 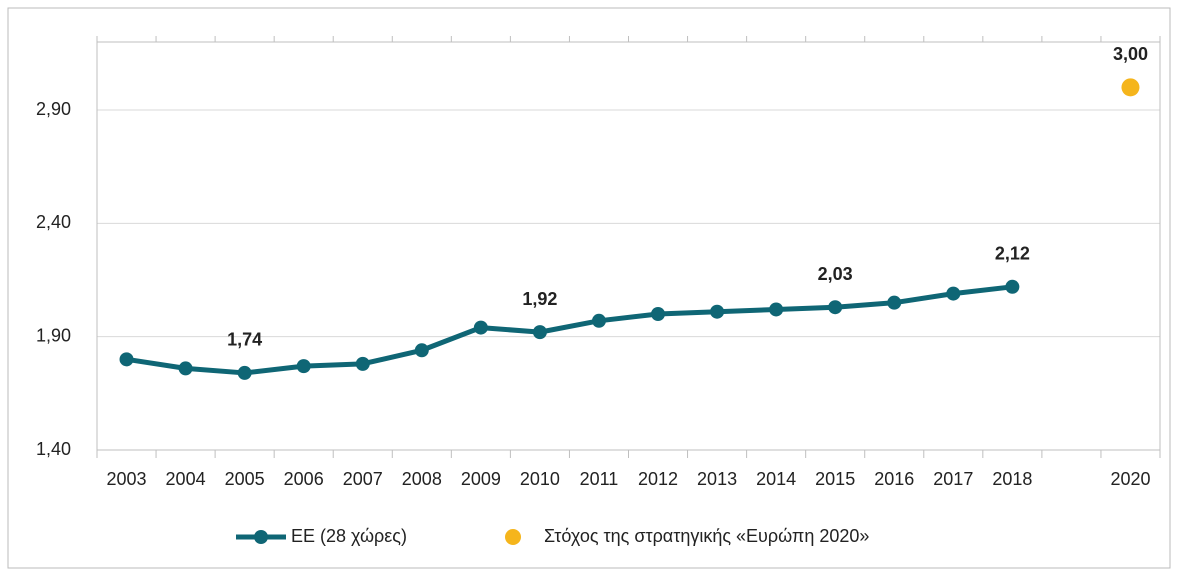 I want to click on x-tick-label: 2020, so click(x=1130, y=479).